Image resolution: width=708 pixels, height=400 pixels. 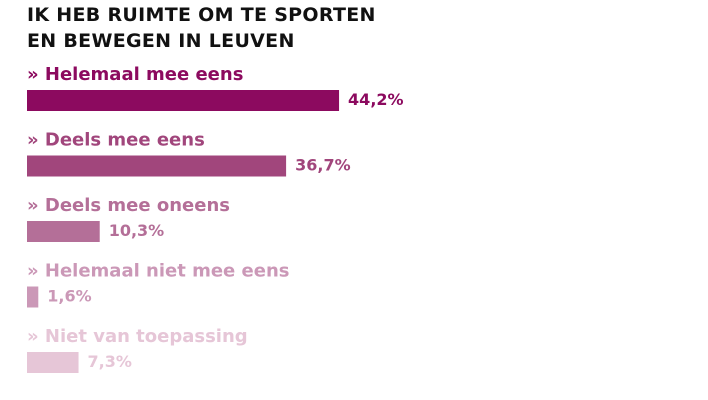 I want to click on value-label: 7,3%, so click(x=110, y=361).